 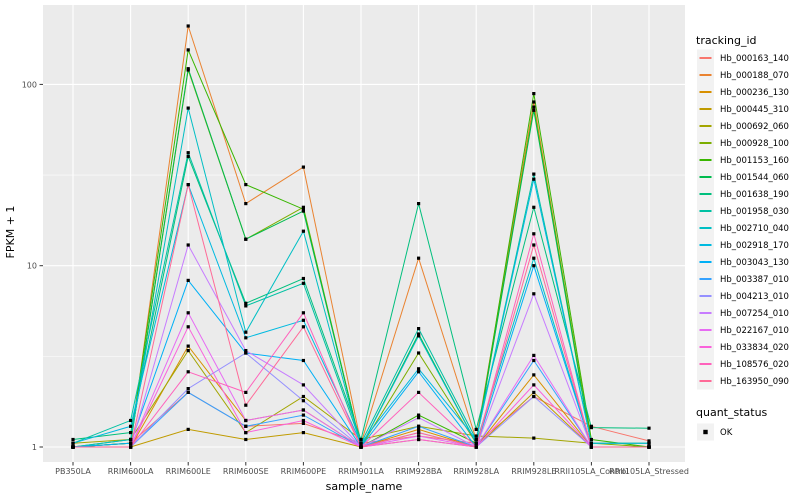 I want to click on legend-label: Hb_004213_010, so click(x=754, y=297).